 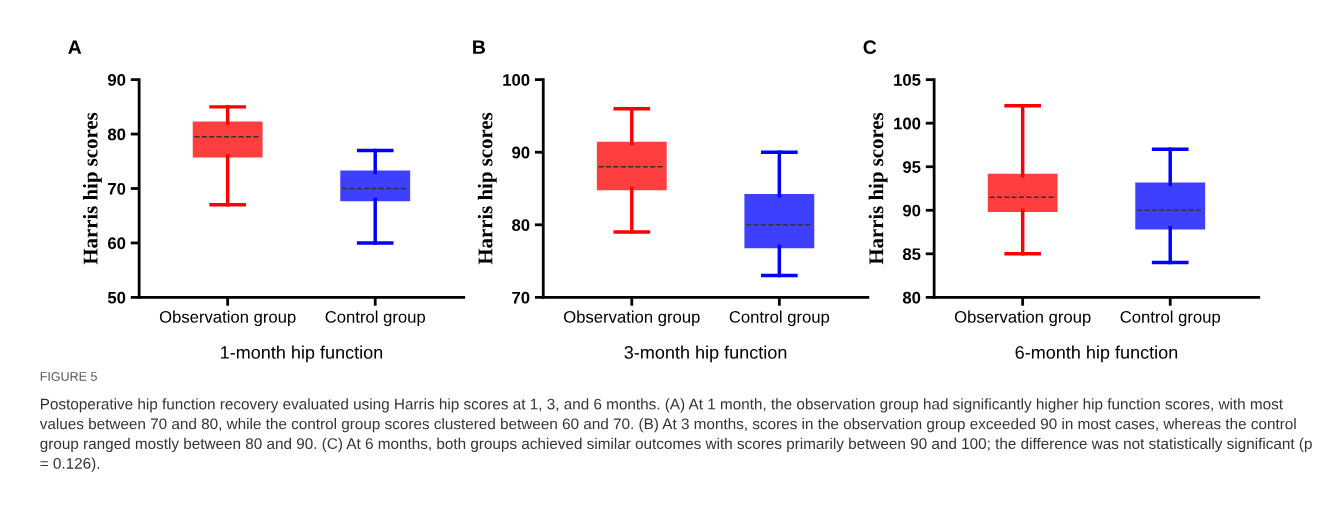 What do you see at coordinates (302, 354) in the screenshot?
I see `x-axis-title: 1-month hip function` at bounding box center [302, 354].